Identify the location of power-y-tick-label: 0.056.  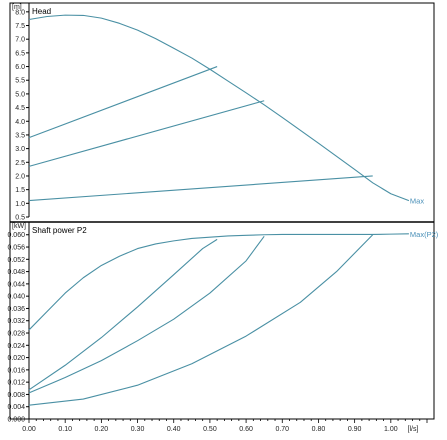
(16, 248).